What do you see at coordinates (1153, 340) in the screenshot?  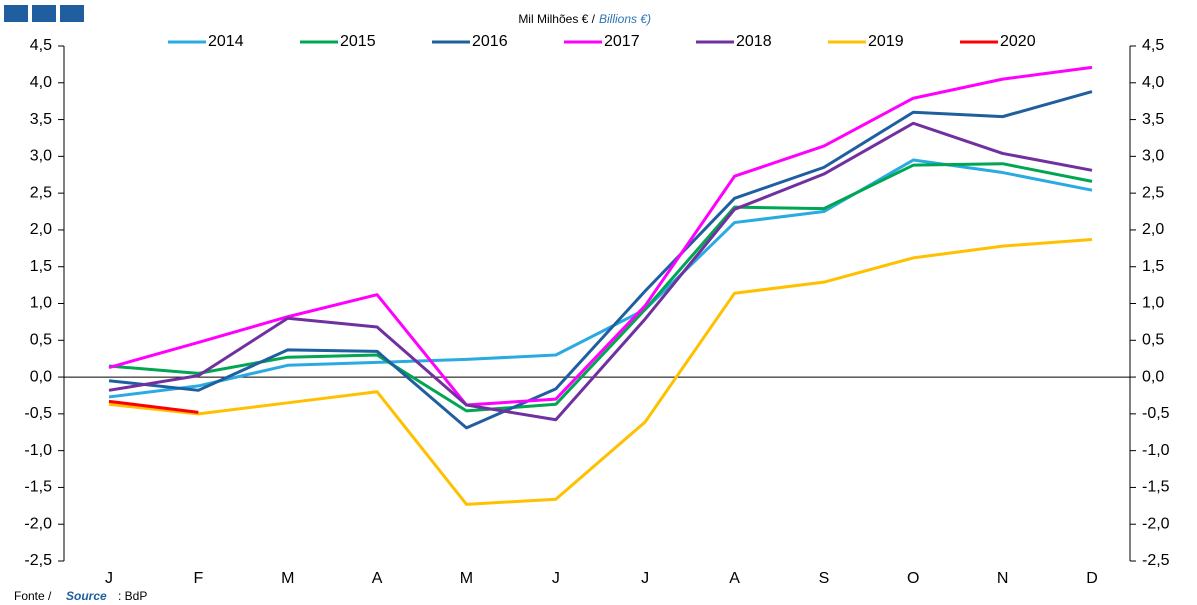 I see `y2-tick-label: 0,5` at bounding box center [1153, 340].